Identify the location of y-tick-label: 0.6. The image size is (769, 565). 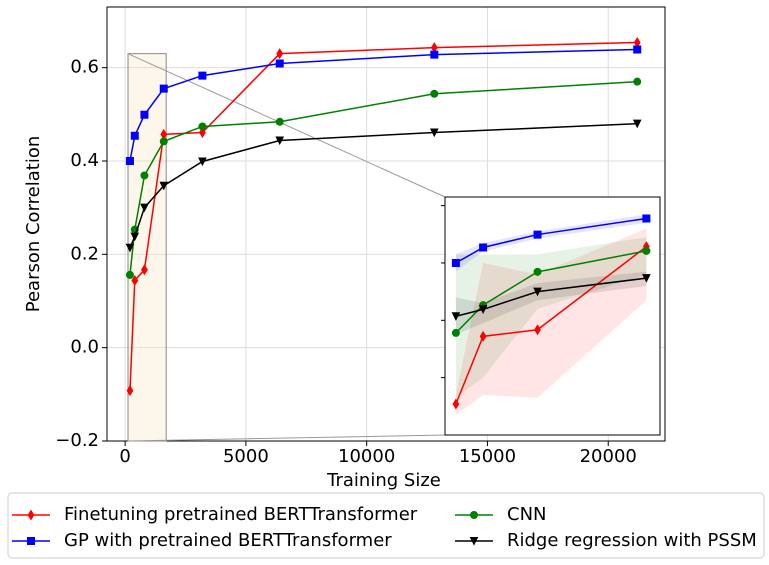
(84, 67).